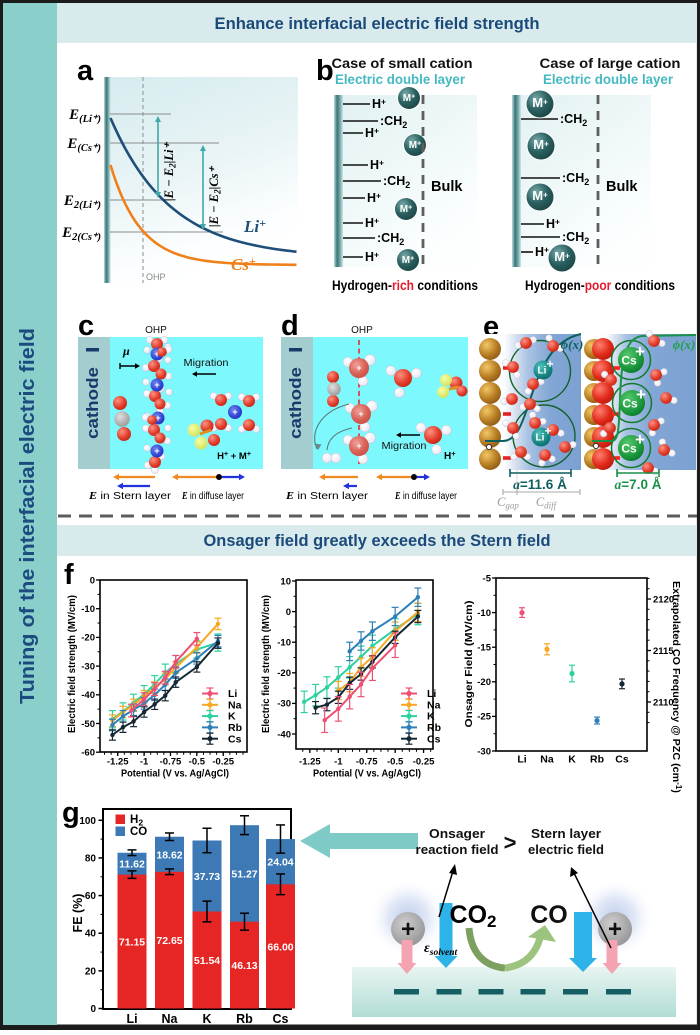 The width and height of the screenshot is (700, 1035). I want to click on svg-text: 40, so click(91, 934).